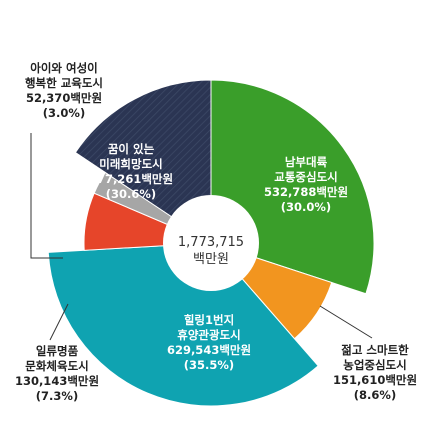 The height and width of the screenshot is (423, 425). Describe the element at coordinates (374, 365) in the screenshot. I see `slice-label-line: 농업중심도시` at that location.